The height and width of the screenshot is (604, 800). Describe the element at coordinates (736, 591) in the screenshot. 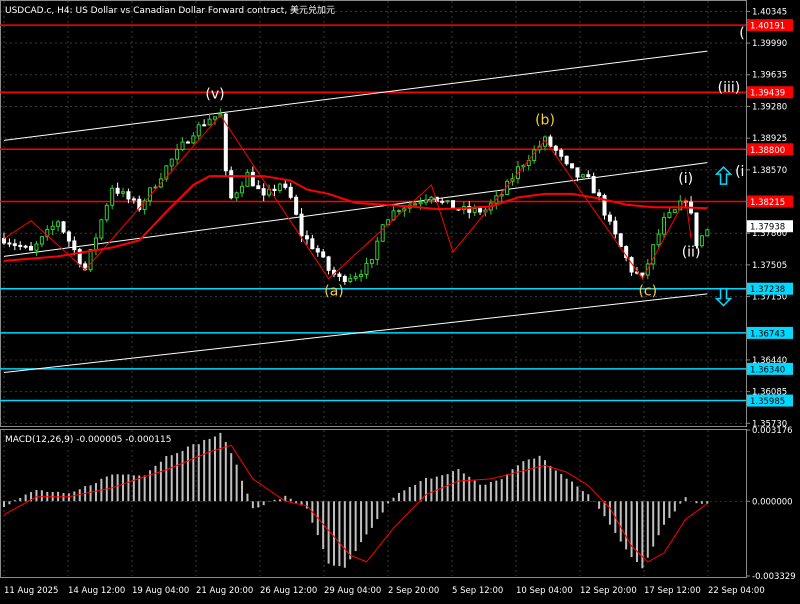

I see `x-tick-label: 22 Sep 04:00` at that location.